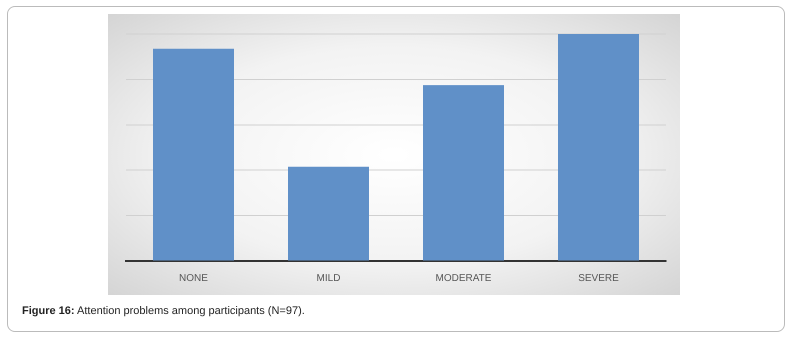 The height and width of the screenshot is (340, 800). Describe the element at coordinates (163, 311) in the screenshot. I see `caption: Figure 16: Attention problems among participants (N=97).` at that location.